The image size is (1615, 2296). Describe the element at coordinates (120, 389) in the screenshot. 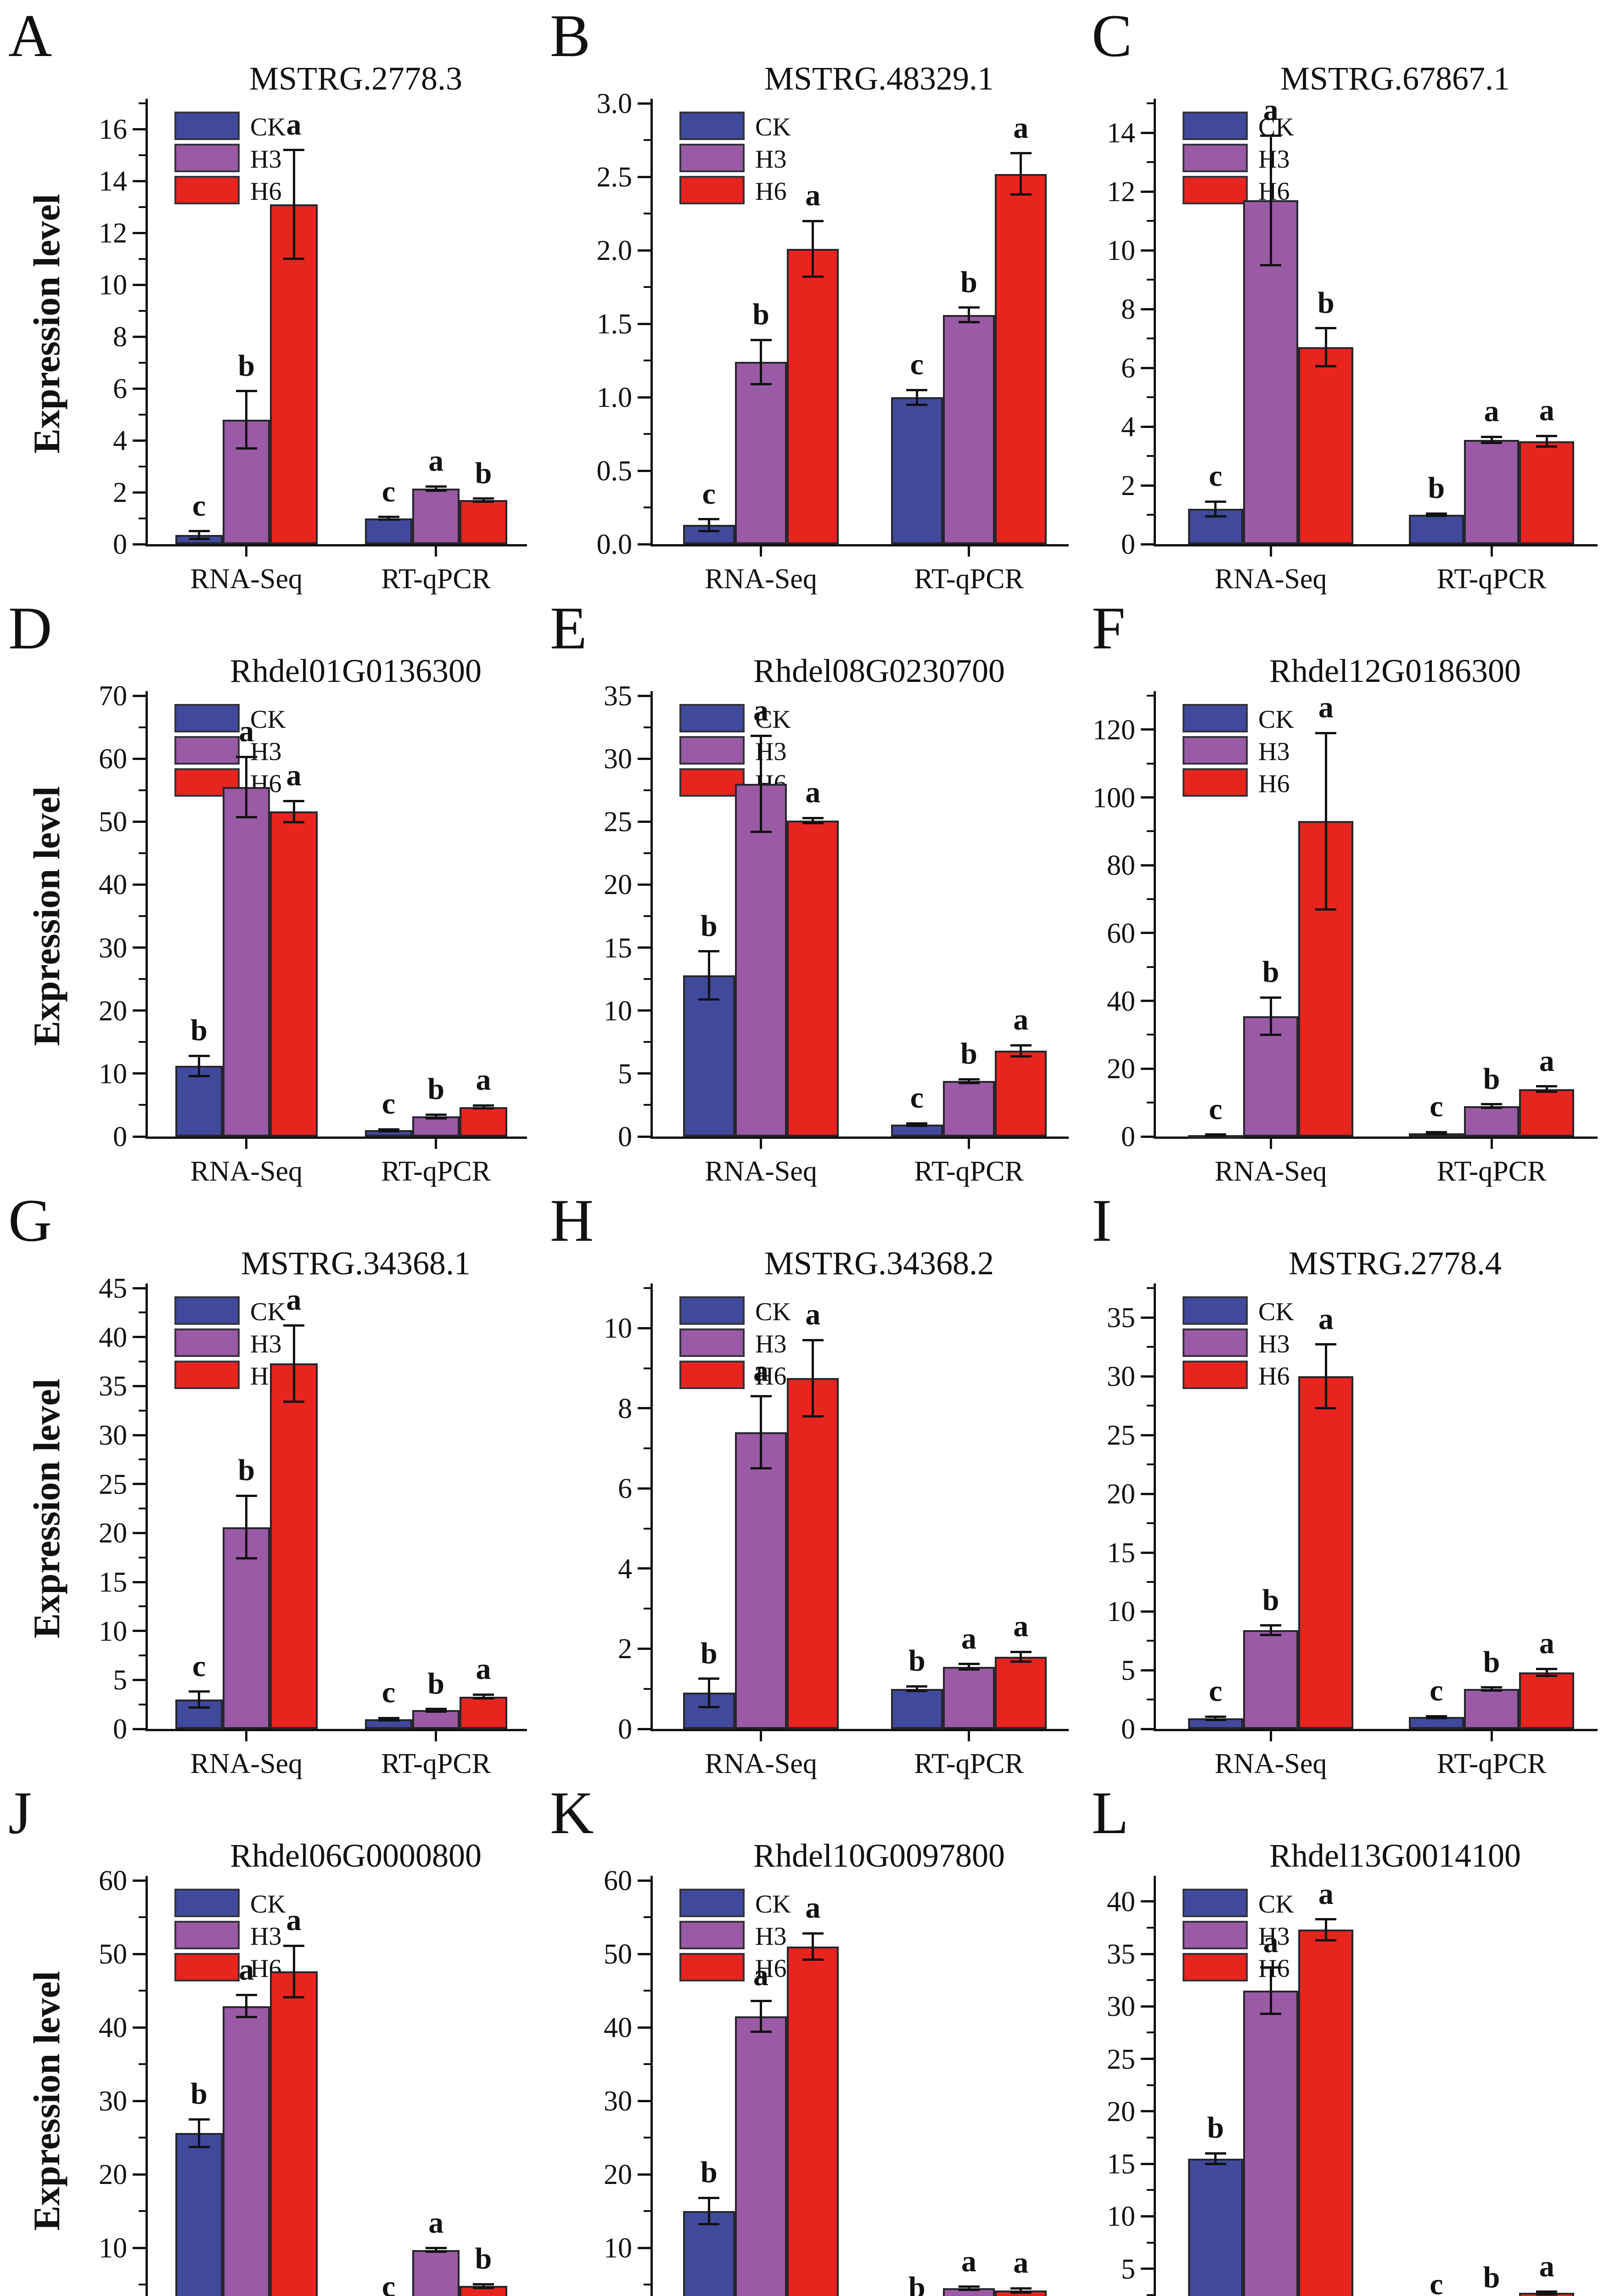

I see `y-tick-label: 6` at that location.